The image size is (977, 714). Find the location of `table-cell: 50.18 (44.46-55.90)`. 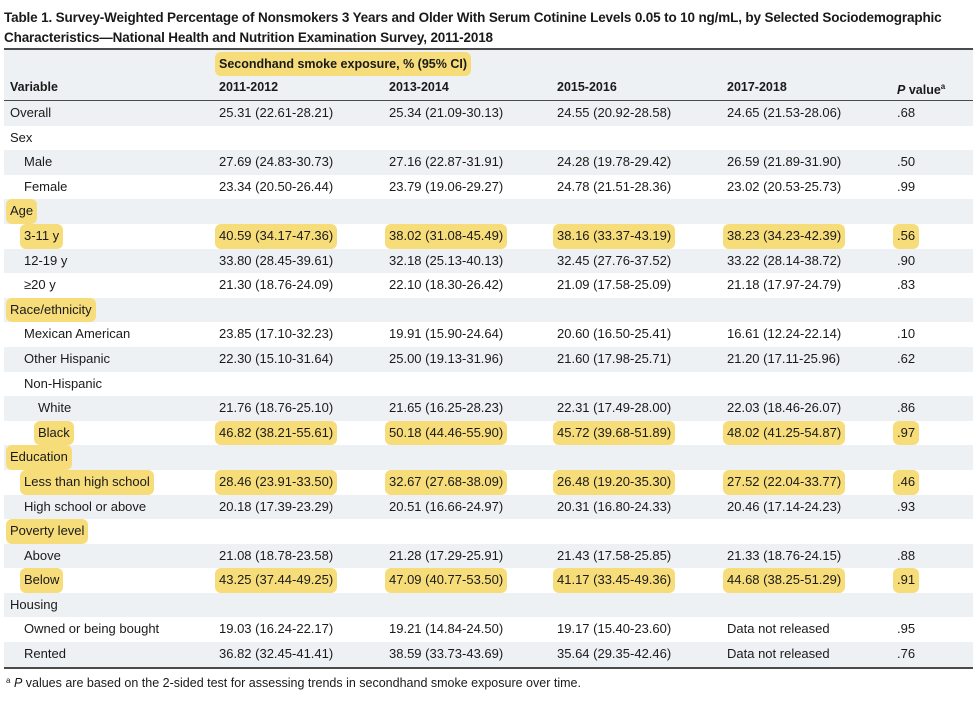

table-cell: 50.18 (44.46-55.90) is located at coordinates (446, 433).